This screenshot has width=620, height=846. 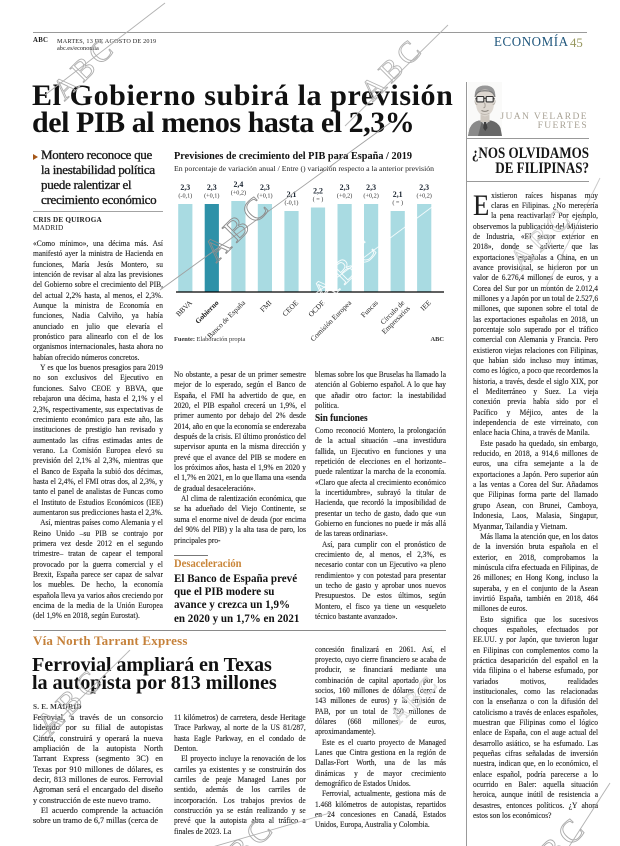 I want to click on svg-text: ABC, so click(x=438, y=339).